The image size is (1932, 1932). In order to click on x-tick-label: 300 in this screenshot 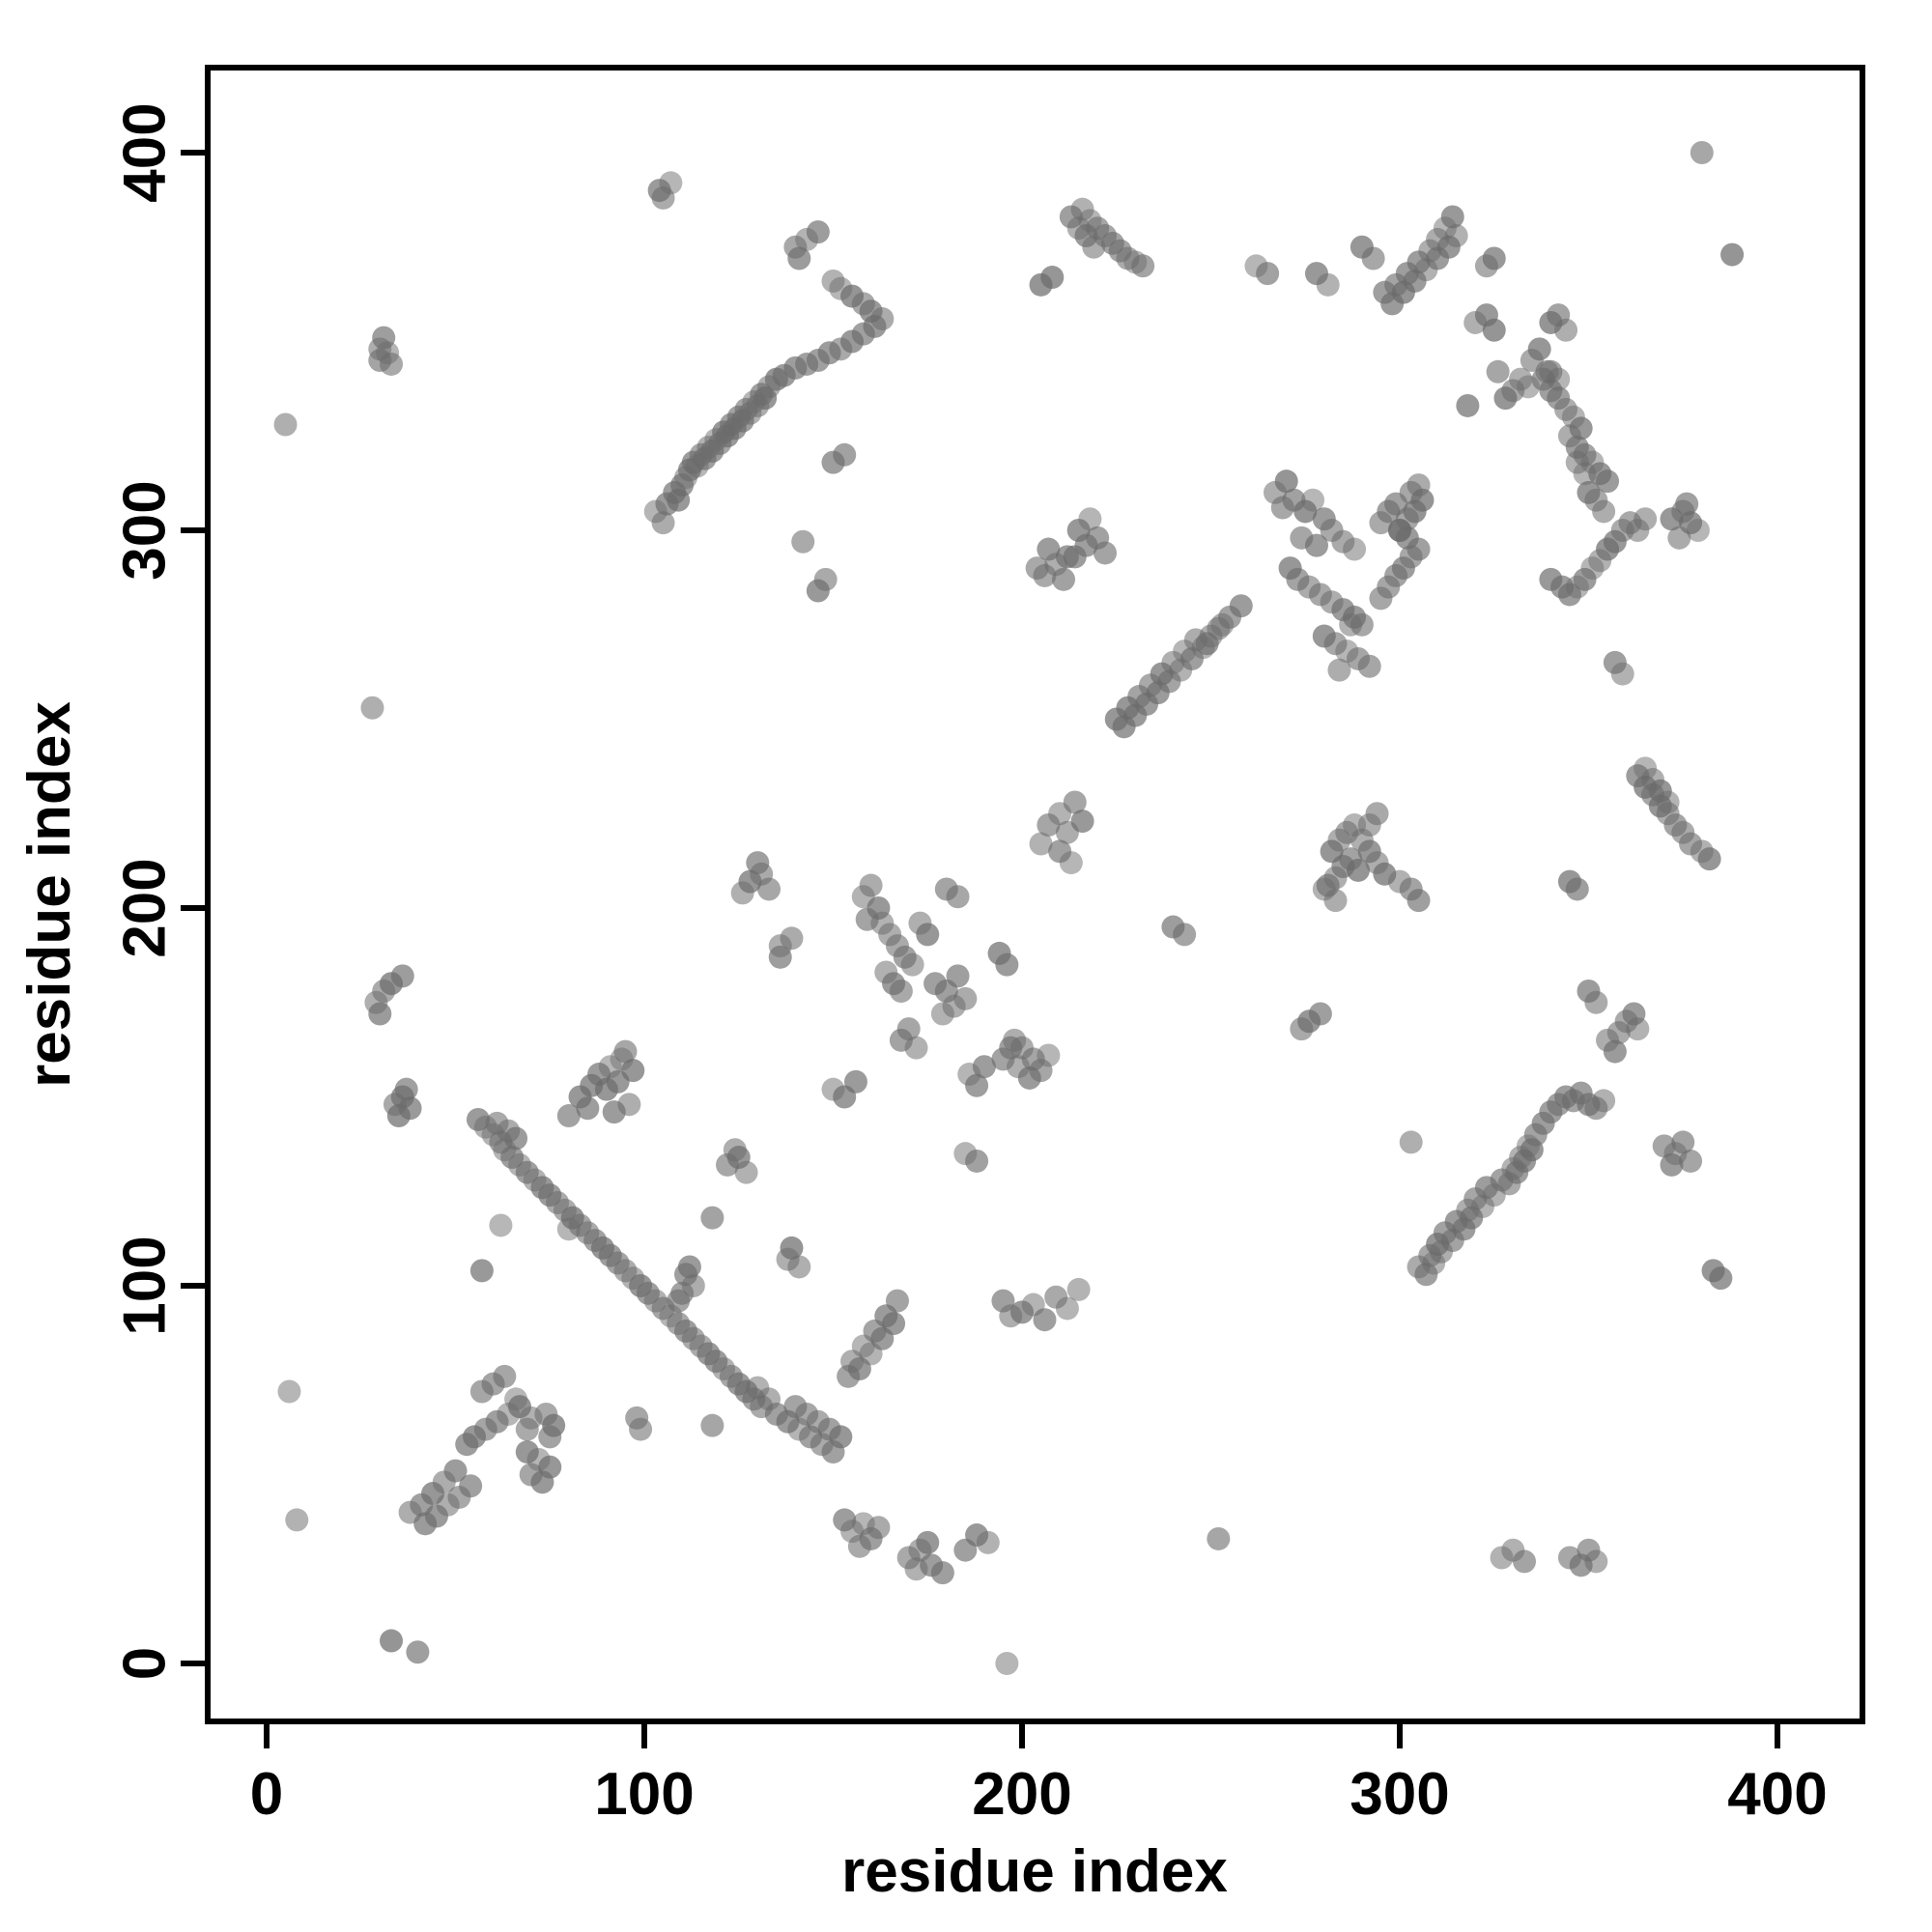, I will do `click(1399, 1794)`.